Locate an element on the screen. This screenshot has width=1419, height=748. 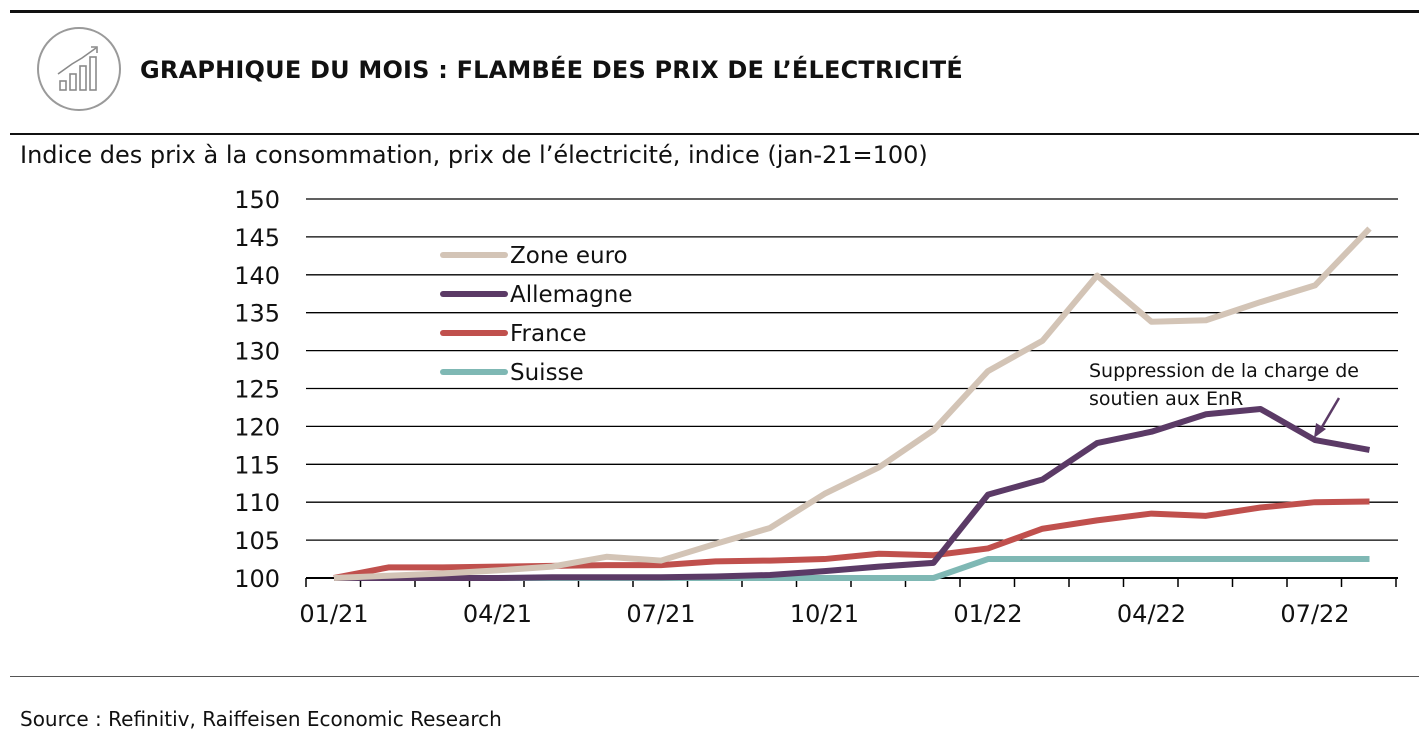
legend-label: France is located at coordinates (548, 334).